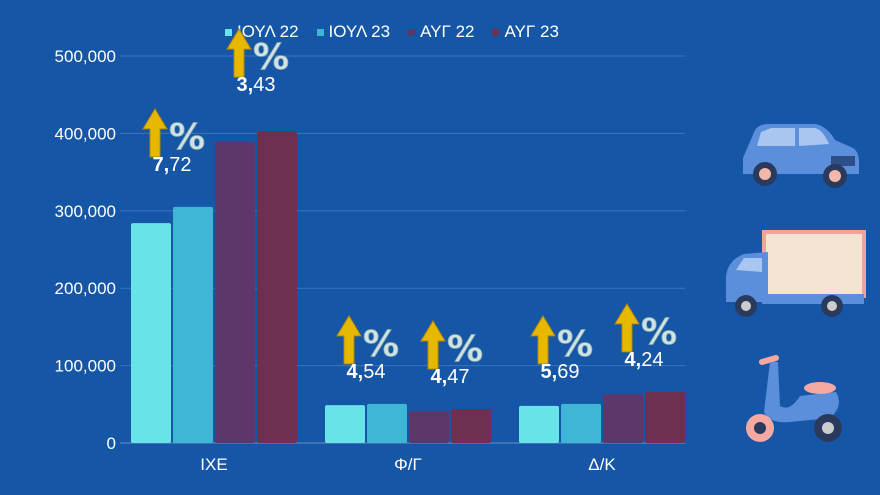 This screenshot has height=495, width=880. I want to click on chart-legend: ΙΟΥΛ 22 ΙΟΥΛ 23 ΑΥΓ 22 ΑΥΓ 23, so click(392, 32).